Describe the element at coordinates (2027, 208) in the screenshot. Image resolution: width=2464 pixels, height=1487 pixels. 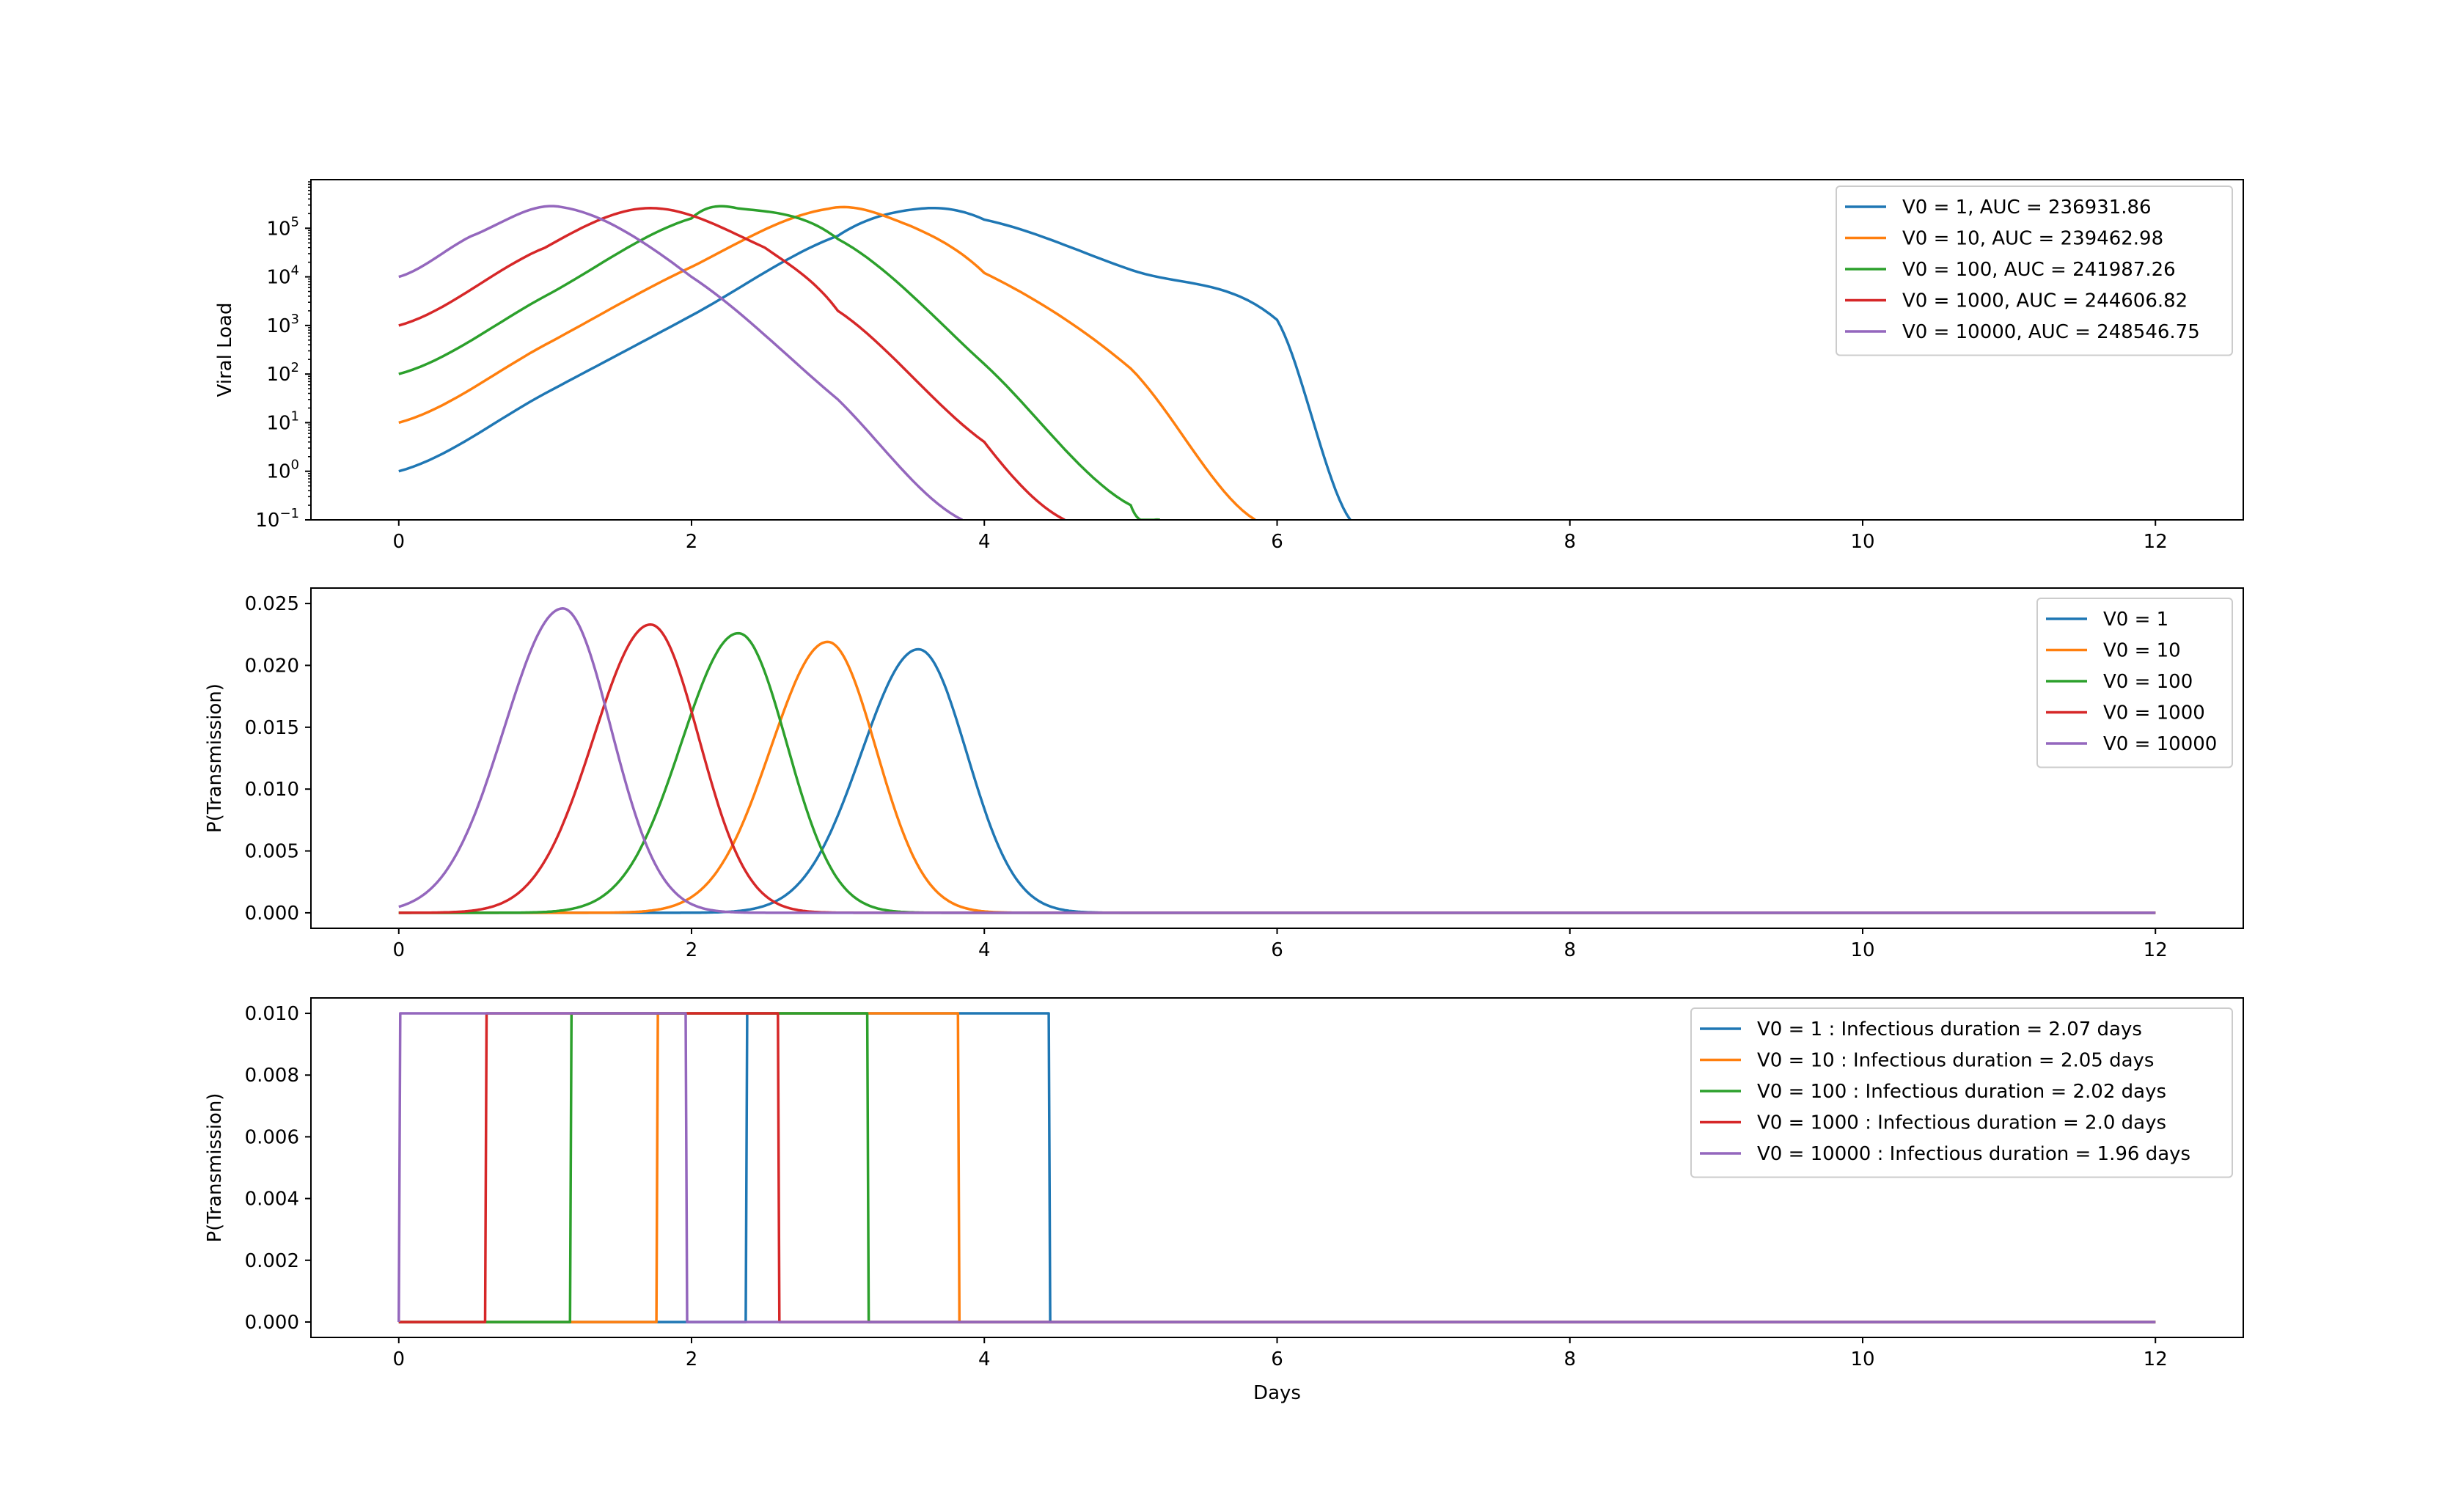
I see `legend-entry: V0 = 1, AUC = 236931.86` at that location.